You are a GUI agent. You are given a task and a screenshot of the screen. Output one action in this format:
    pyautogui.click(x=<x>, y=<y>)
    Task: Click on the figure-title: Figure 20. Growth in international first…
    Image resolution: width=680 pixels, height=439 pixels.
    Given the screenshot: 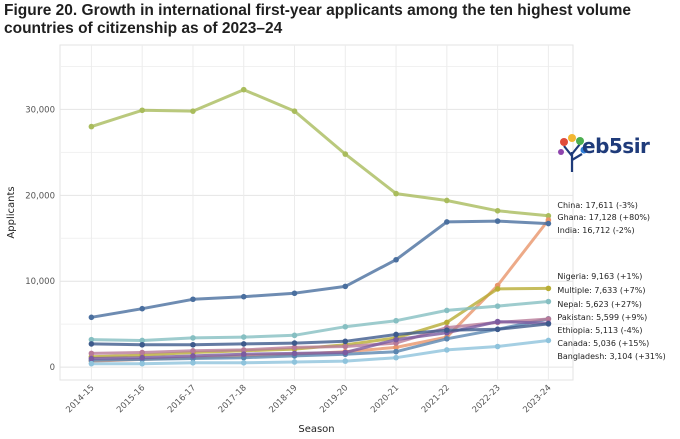 What is the action you would take?
    pyautogui.click(x=317, y=19)
    